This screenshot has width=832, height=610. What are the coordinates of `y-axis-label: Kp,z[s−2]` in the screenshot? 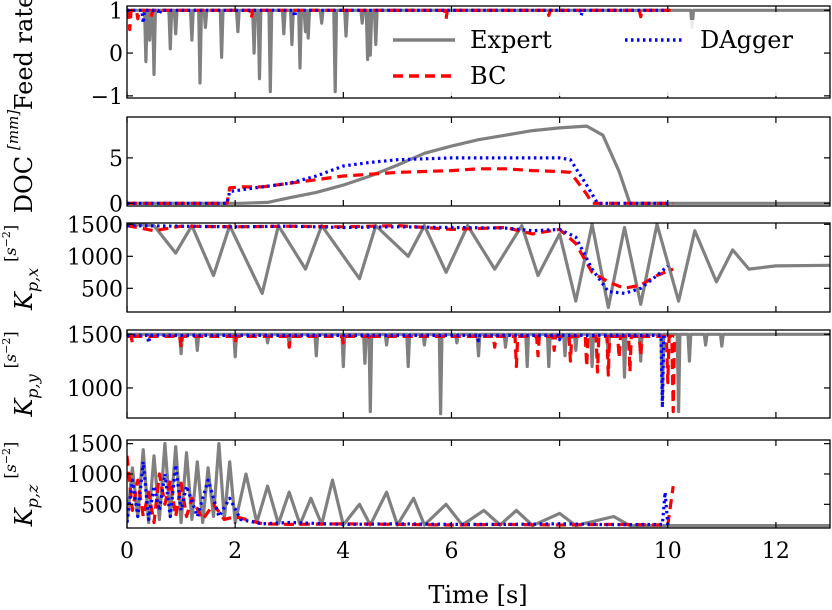 It's located at (21, 485).